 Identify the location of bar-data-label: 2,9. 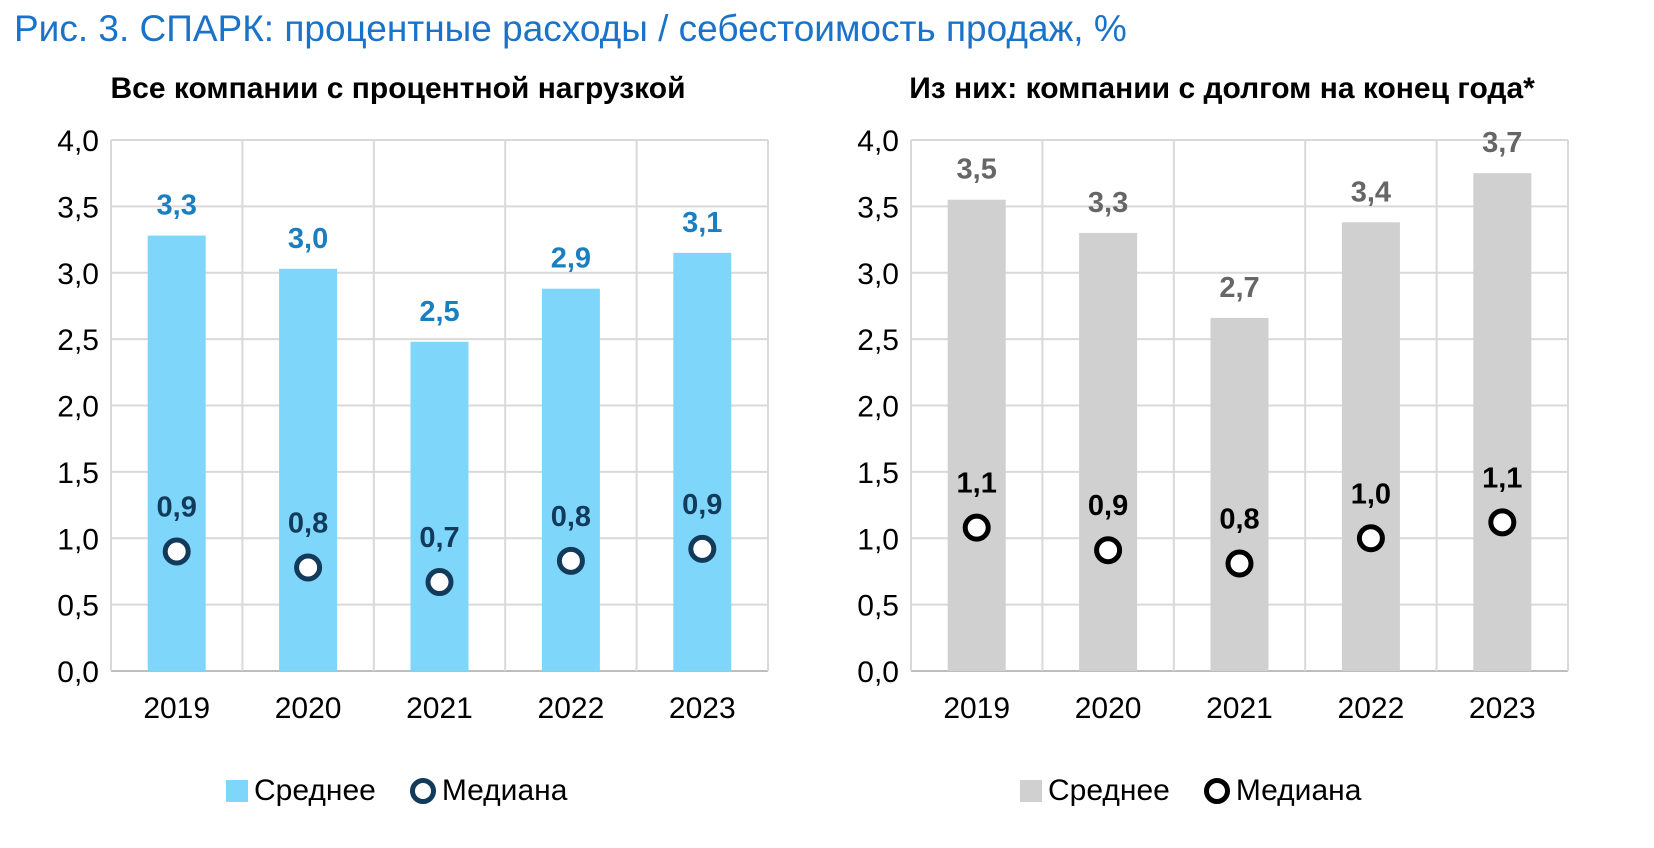
(571, 259).